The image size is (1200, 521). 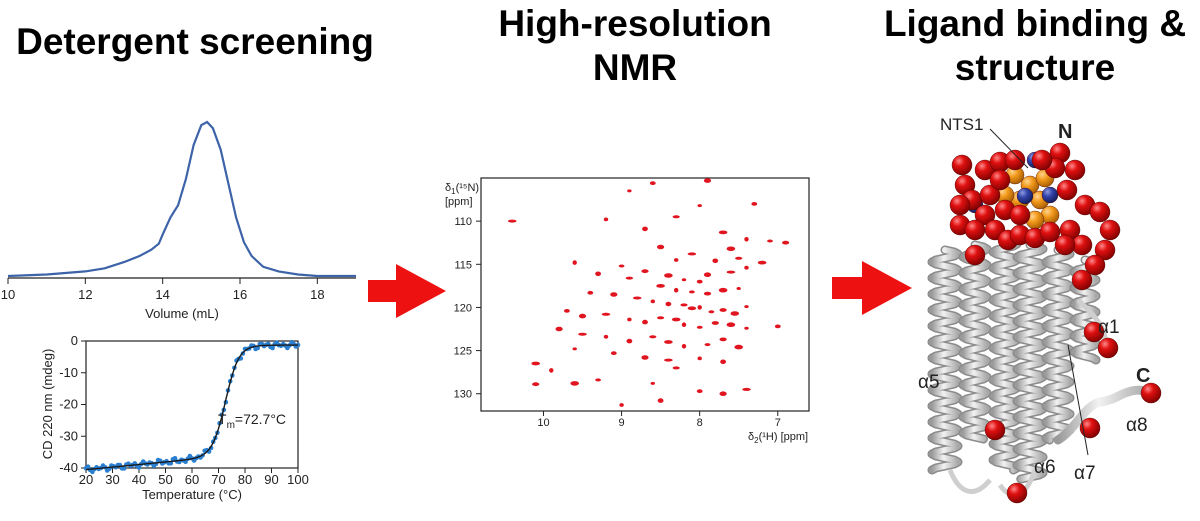 I want to click on title-ligand-binding-structure: Ligand binding & structure, so click(x=1035, y=46).